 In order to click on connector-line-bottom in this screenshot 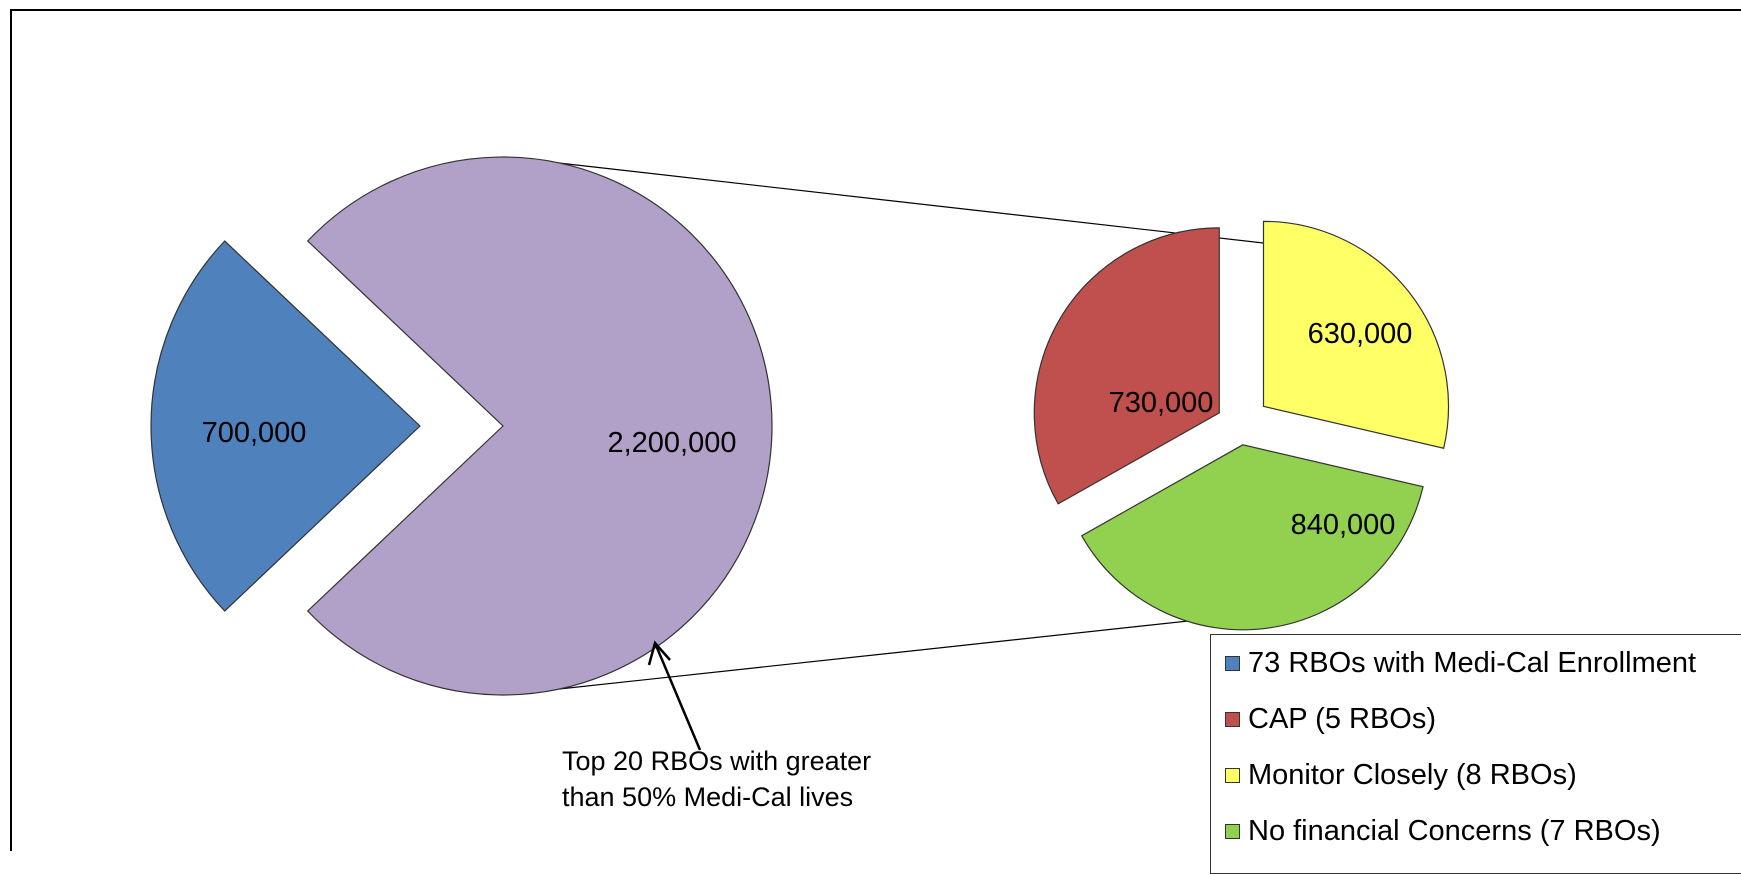, I will do `click(920, 650)`.